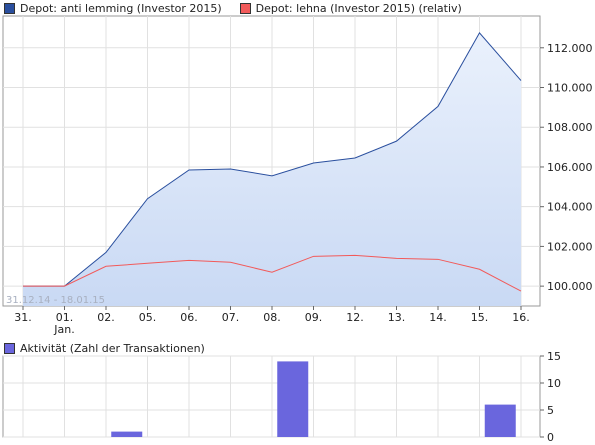  I want to click on activity-y-tick-label: 0, so click(550, 437).